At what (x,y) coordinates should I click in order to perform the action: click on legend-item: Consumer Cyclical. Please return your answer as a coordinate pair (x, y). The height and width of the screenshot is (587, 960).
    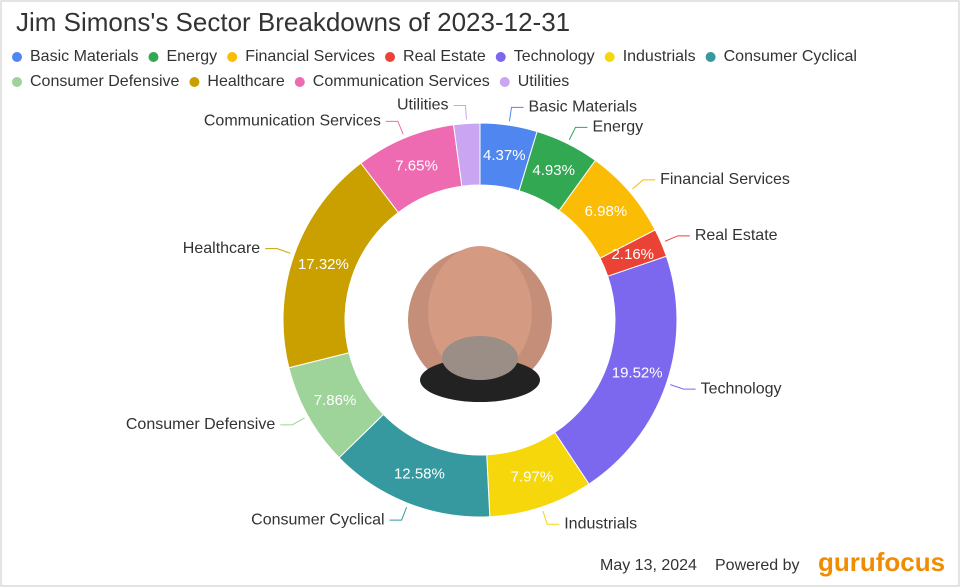
    Looking at the image, I should click on (781, 56).